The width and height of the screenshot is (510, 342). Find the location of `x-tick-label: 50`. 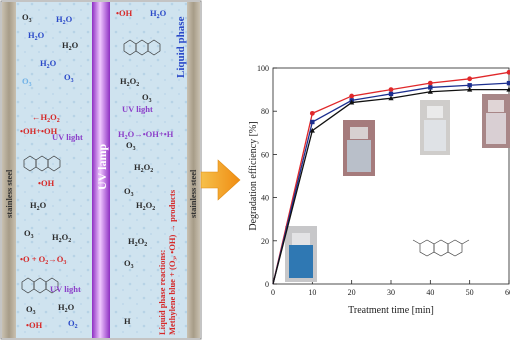

x-tick-label: 50 is located at coordinates (470, 292).